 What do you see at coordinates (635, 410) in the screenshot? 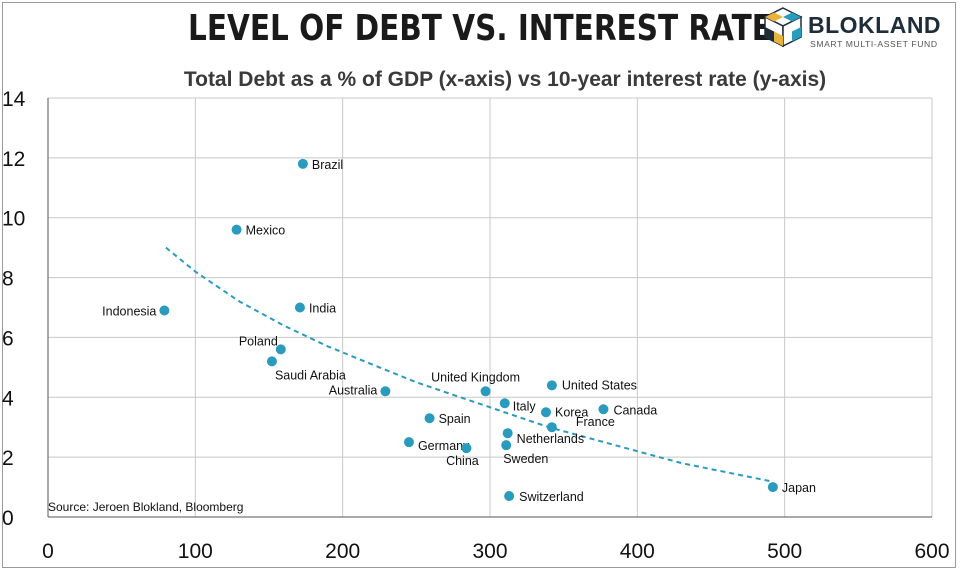
I see `point-label: Canada` at bounding box center [635, 410].